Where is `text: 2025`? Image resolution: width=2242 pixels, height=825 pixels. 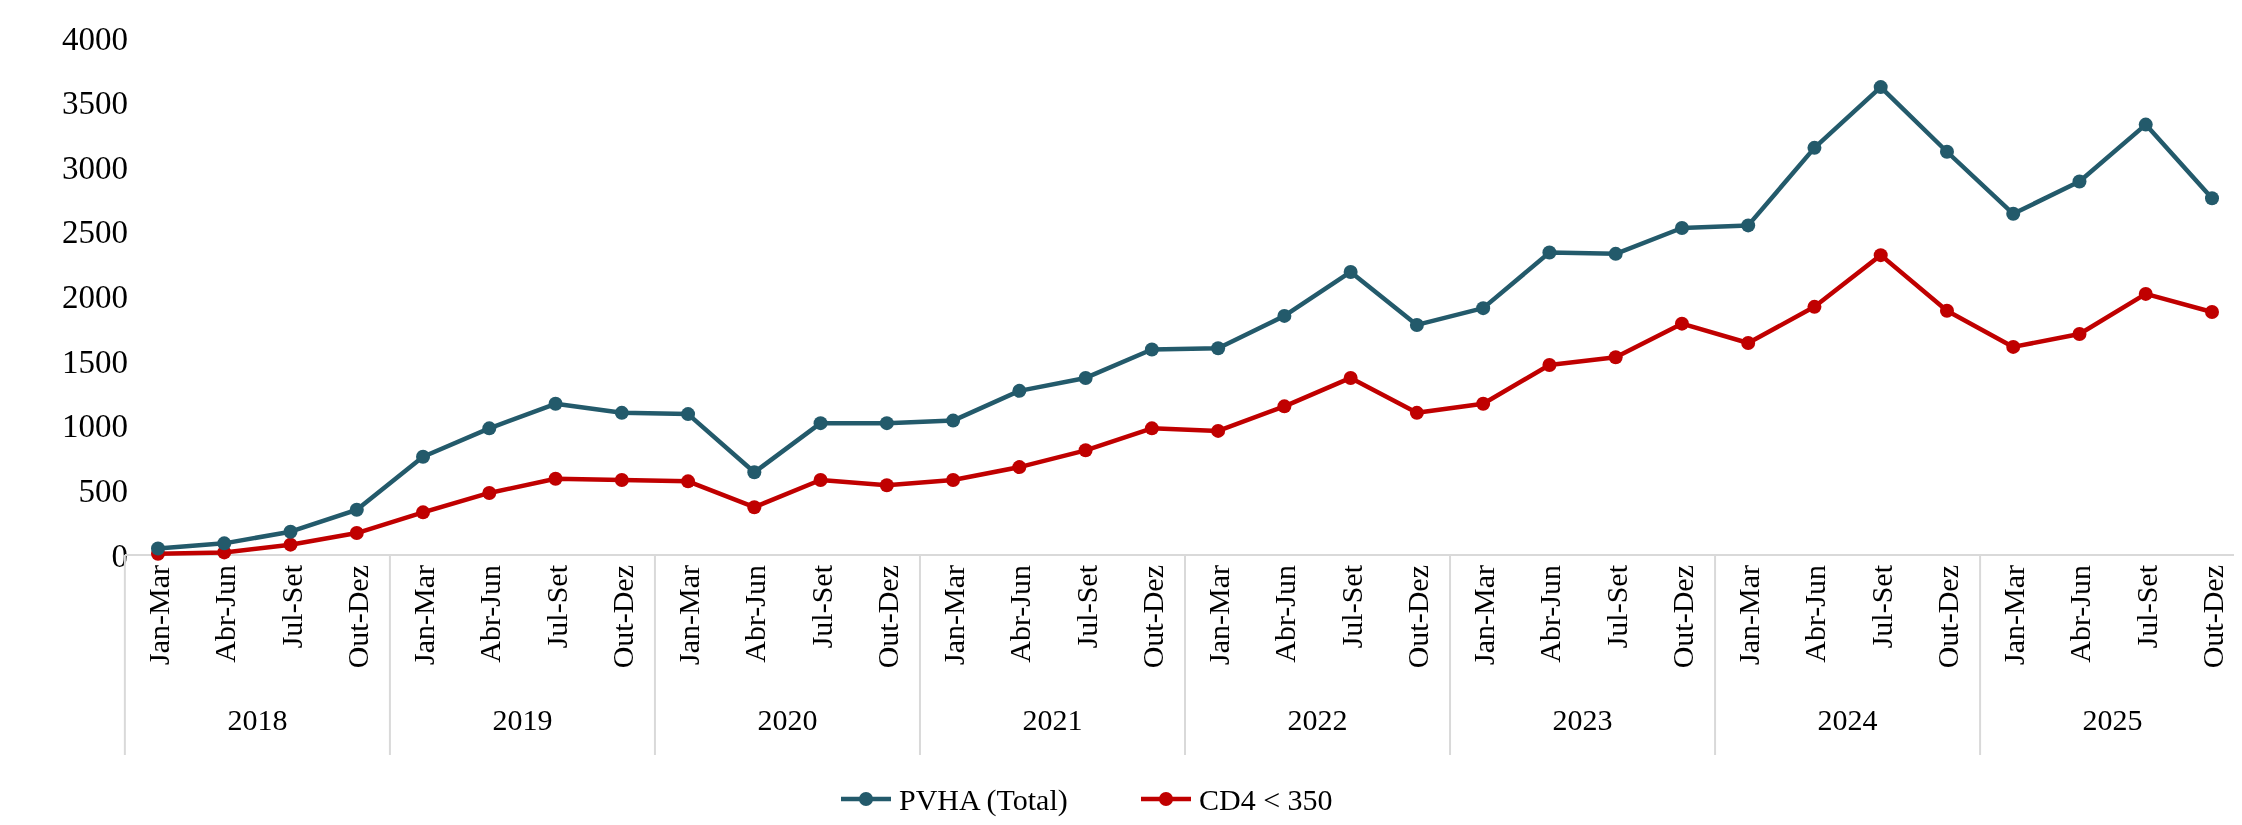
text: 2025 is located at coordinates (2112, 719).